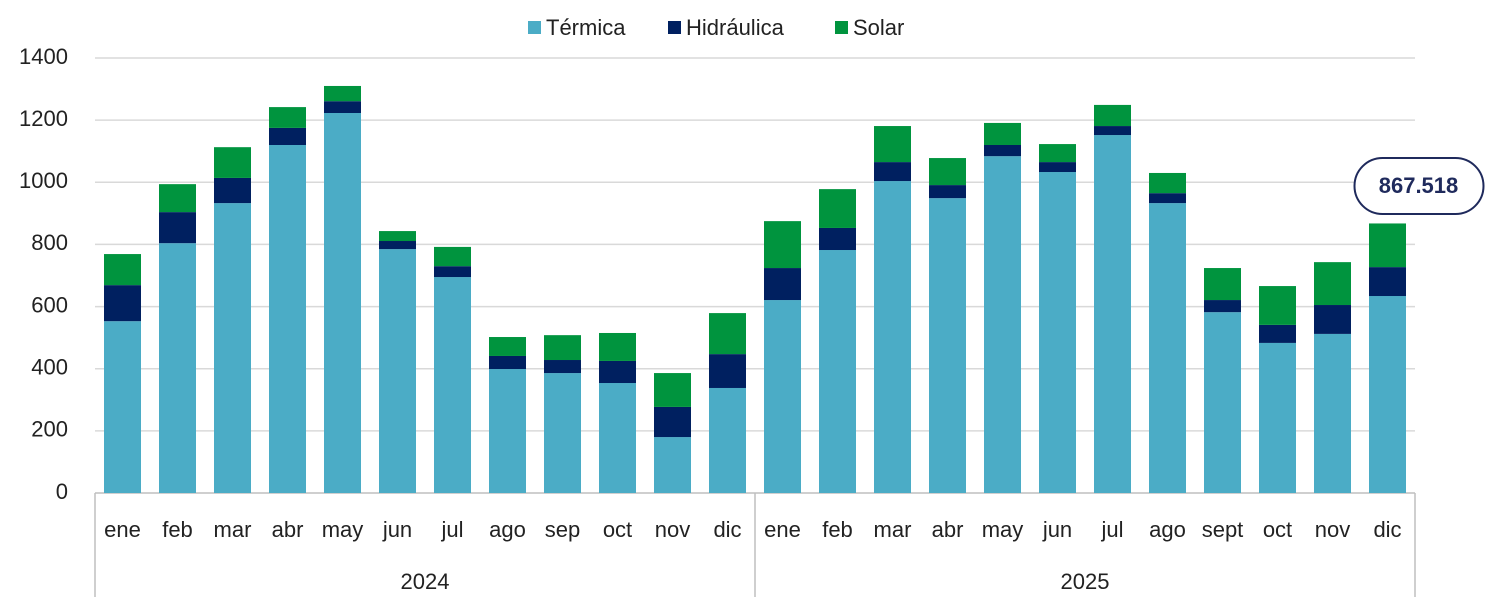  What do you see at coordinates (1085, 581) in the screenshot?
I see `year-label: 2025` at bounding box center [1085, 581].